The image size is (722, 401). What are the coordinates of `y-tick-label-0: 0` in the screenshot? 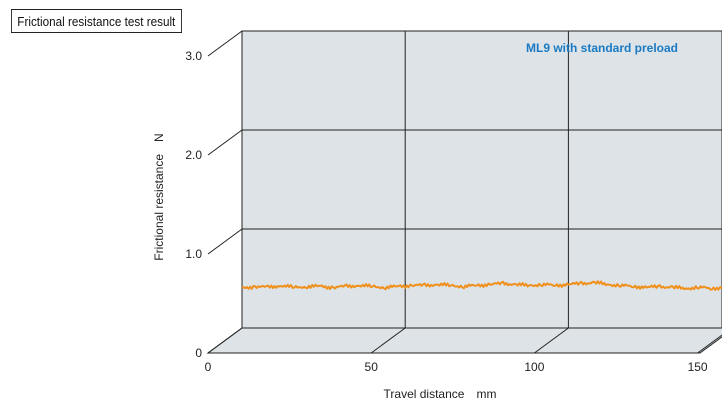 It's located at (198, 353).